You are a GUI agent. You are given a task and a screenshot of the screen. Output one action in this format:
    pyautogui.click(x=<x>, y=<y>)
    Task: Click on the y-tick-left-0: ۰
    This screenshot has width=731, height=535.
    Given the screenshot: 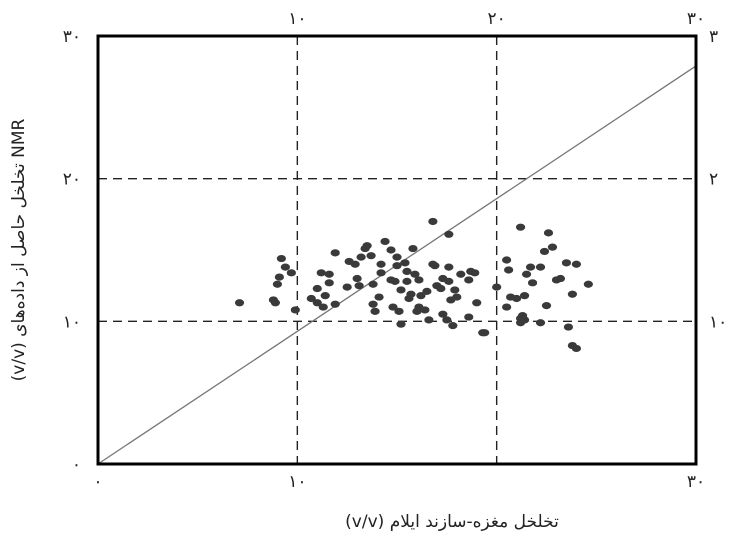 What is the action you would take?
    pyautogui.click(x=76, y=465)
    